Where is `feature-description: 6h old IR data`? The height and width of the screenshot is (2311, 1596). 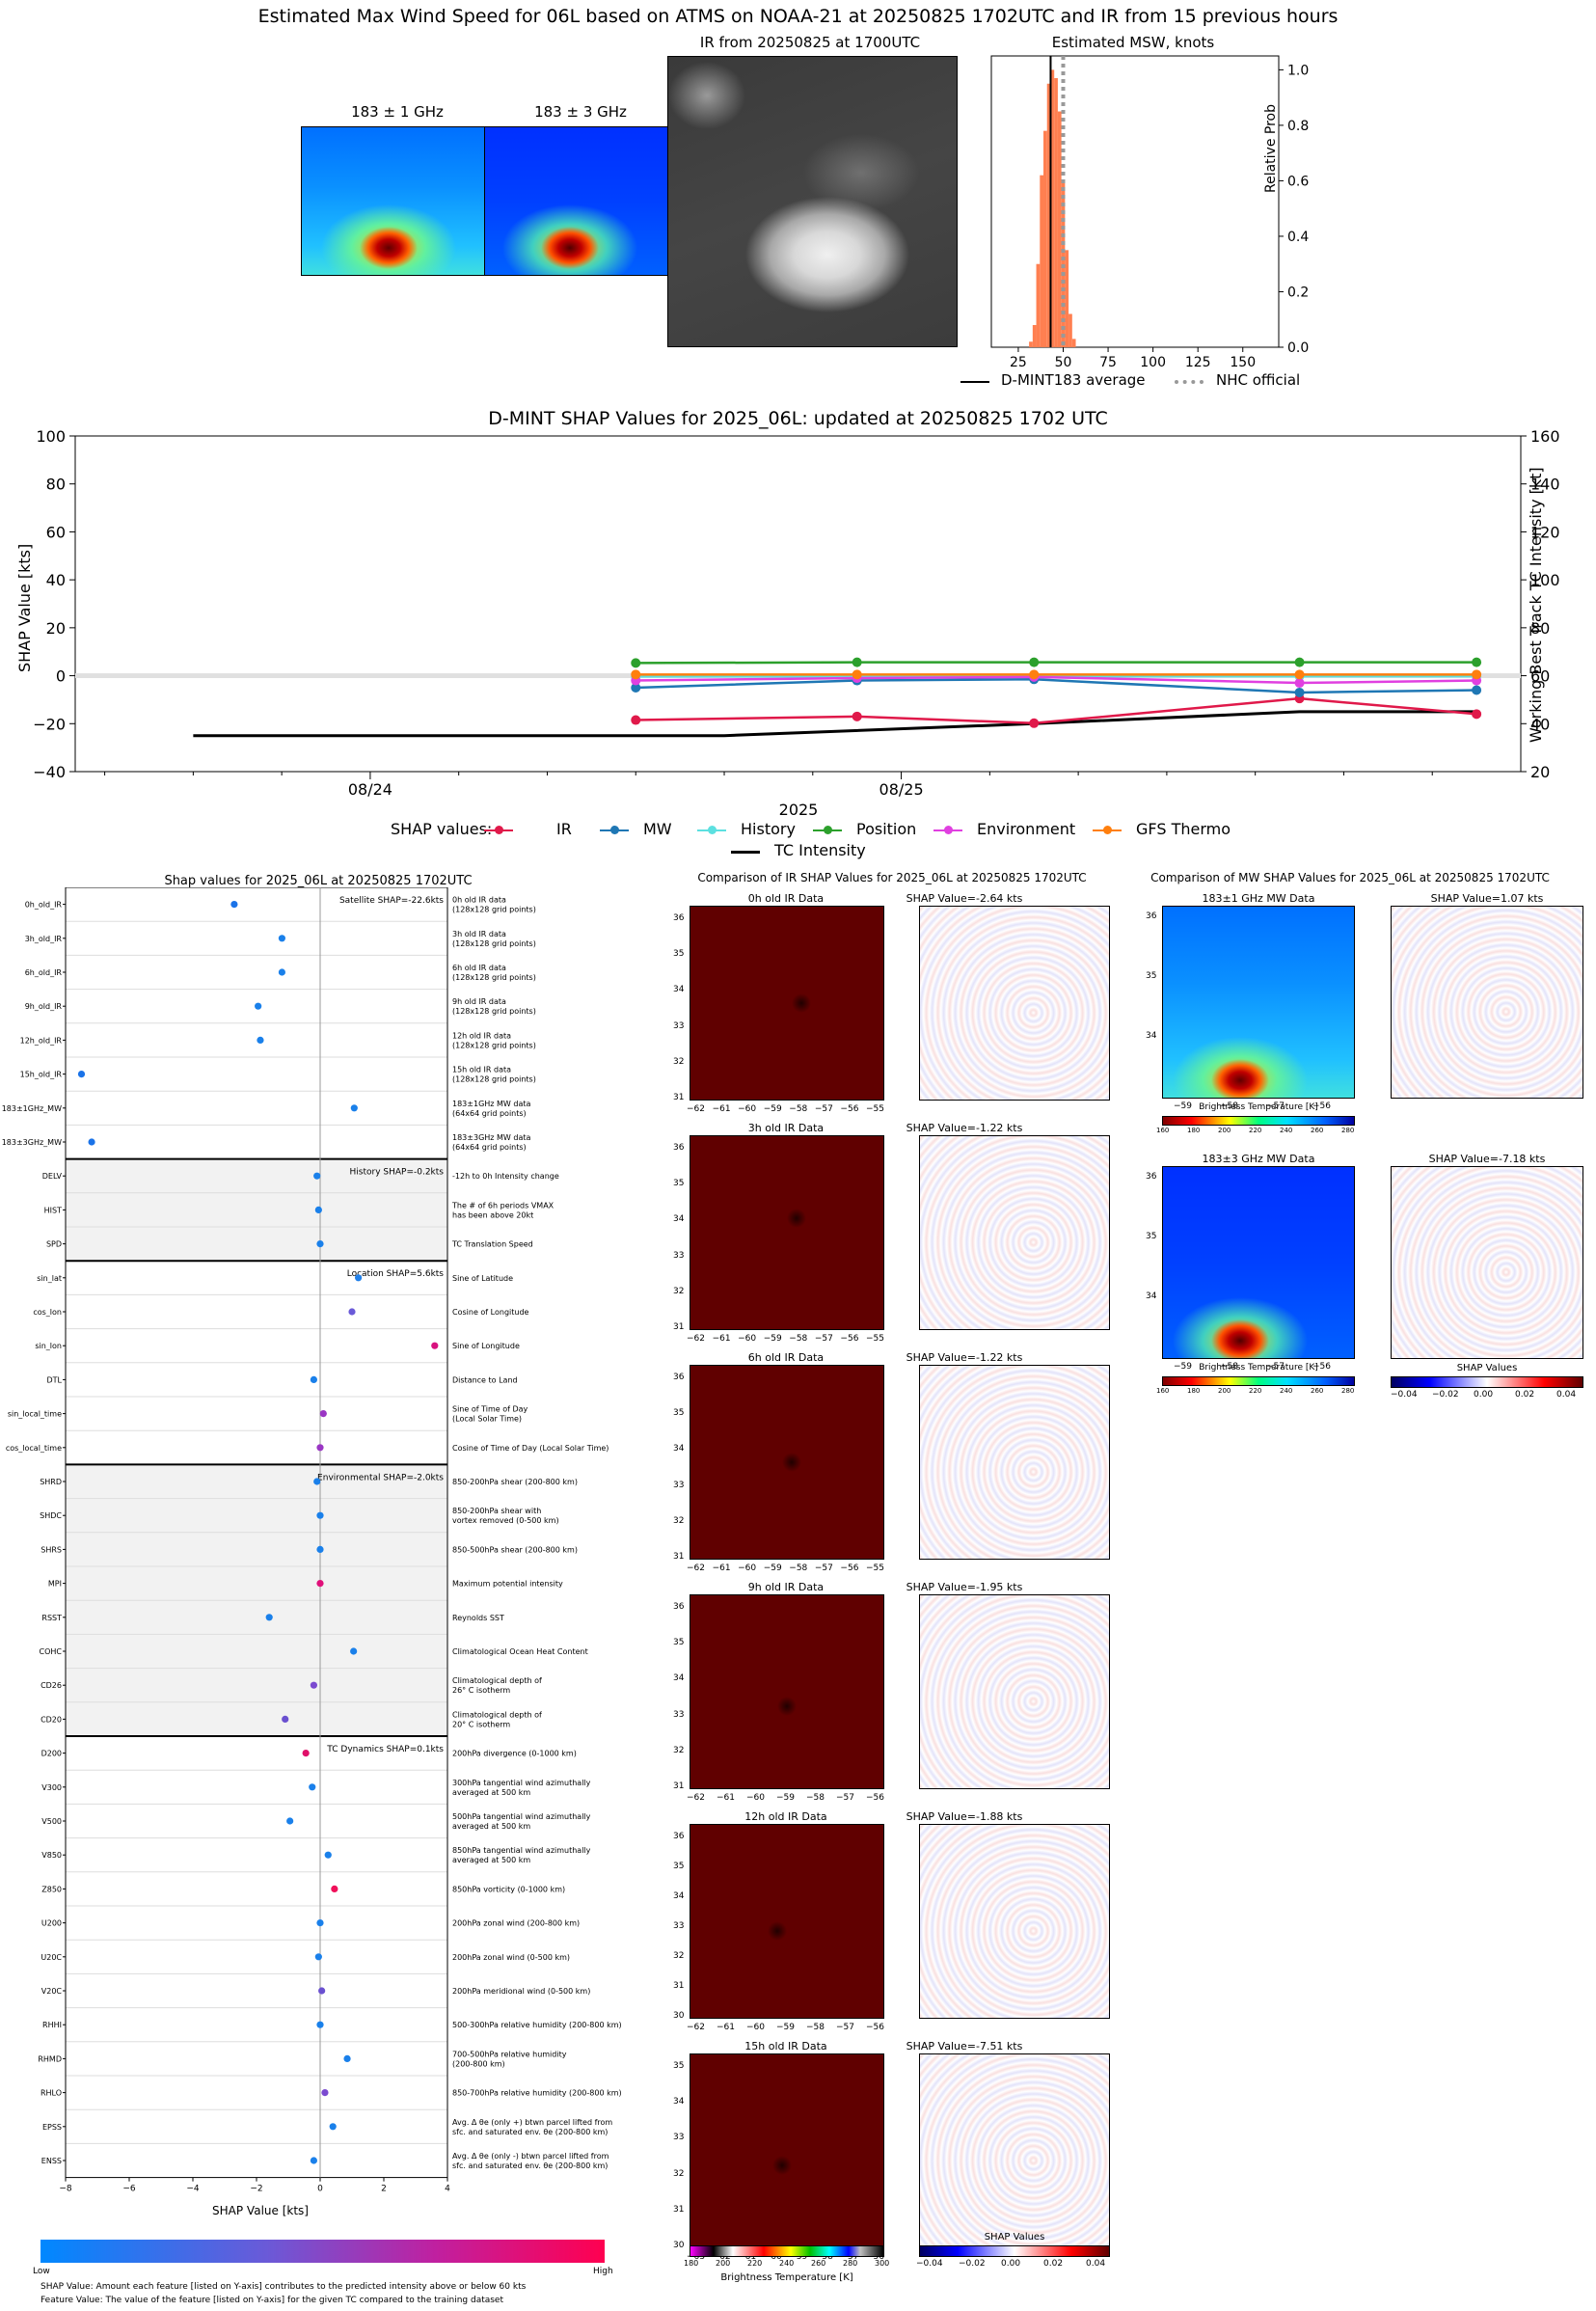
feature-description: 6h old IR data is located at coordinates (479, 968).